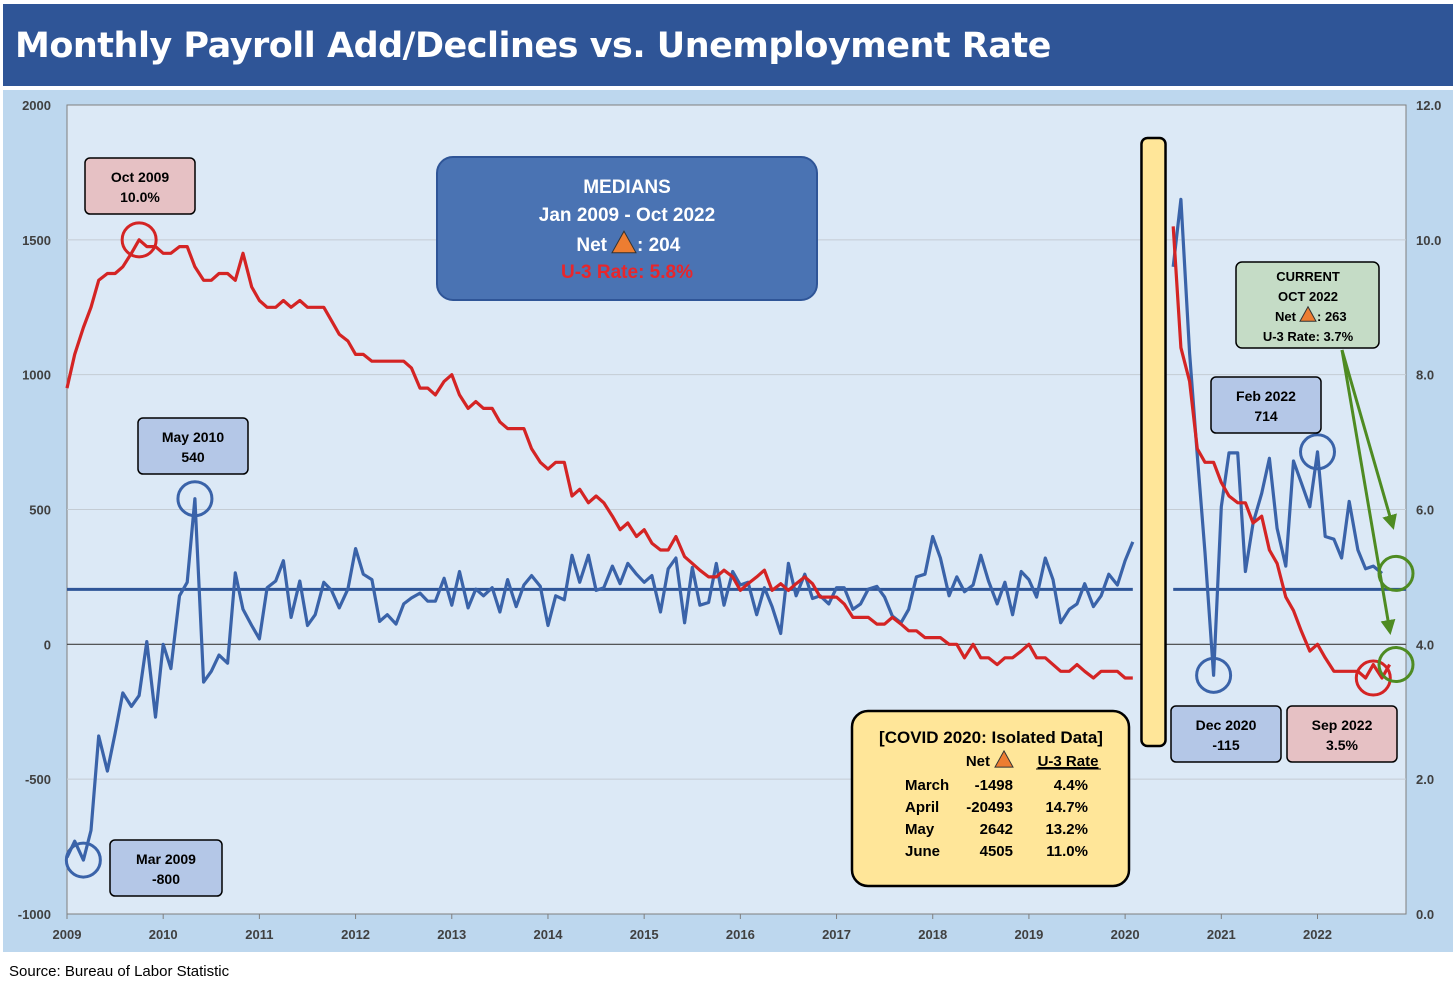  I want to click on y-left-tick-label: 1000, so click(36, 375).